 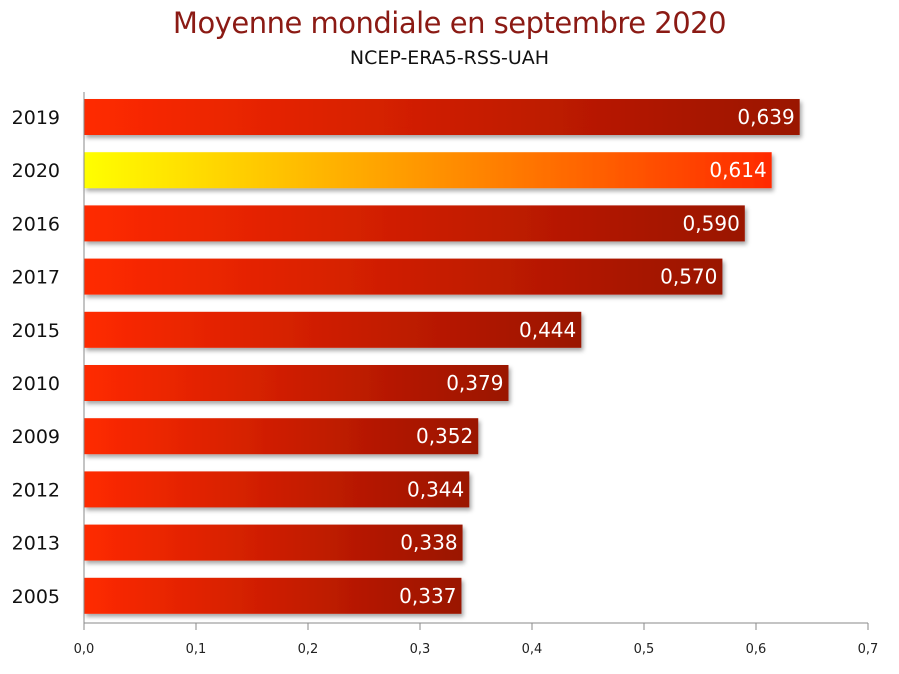 I want to click on category-label-2016: 2016, so click(x=36, y=224).